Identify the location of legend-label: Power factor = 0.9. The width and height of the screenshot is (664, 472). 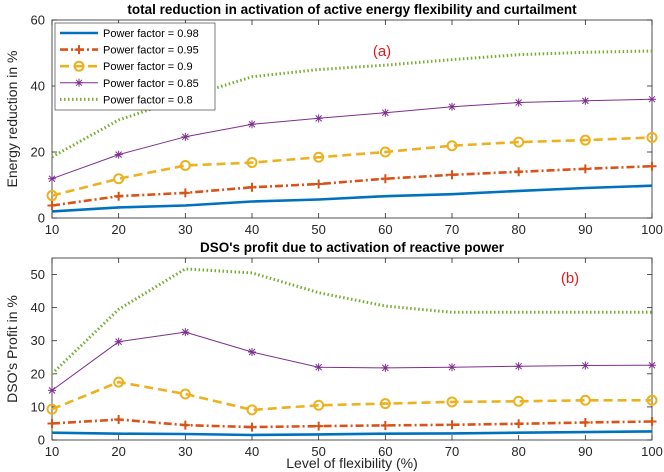
(148, 67).